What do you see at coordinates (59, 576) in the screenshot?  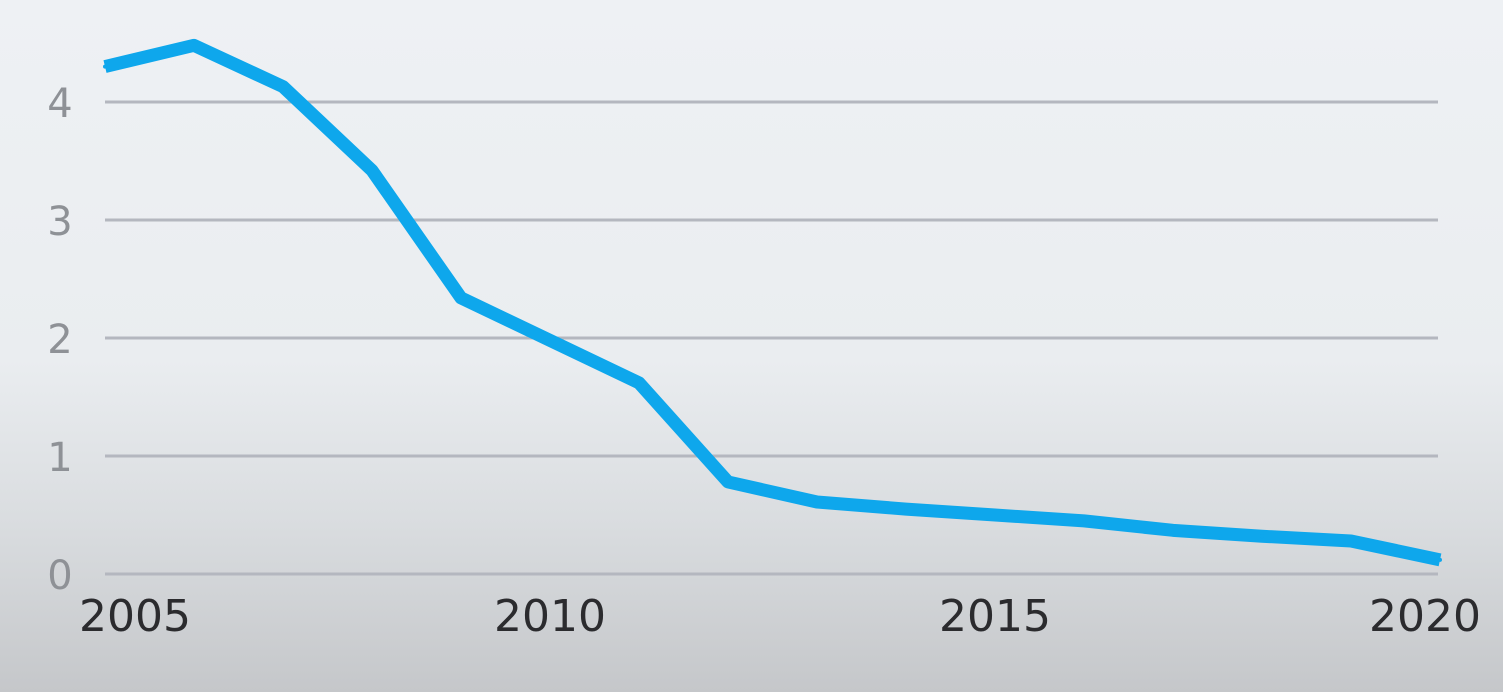 I see `y-tick-label: 0` at bounding box center [59, 576].